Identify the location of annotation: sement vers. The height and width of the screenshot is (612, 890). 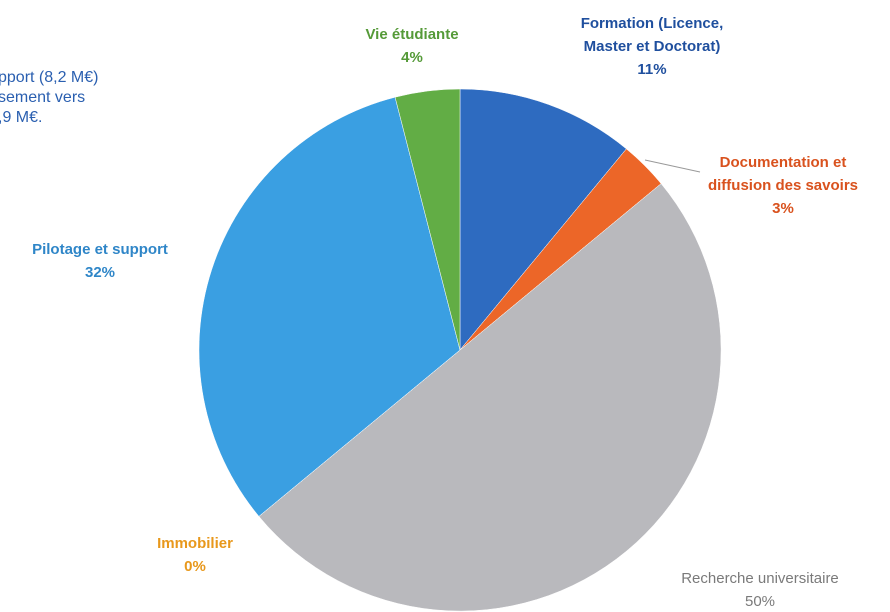
(43, 97).